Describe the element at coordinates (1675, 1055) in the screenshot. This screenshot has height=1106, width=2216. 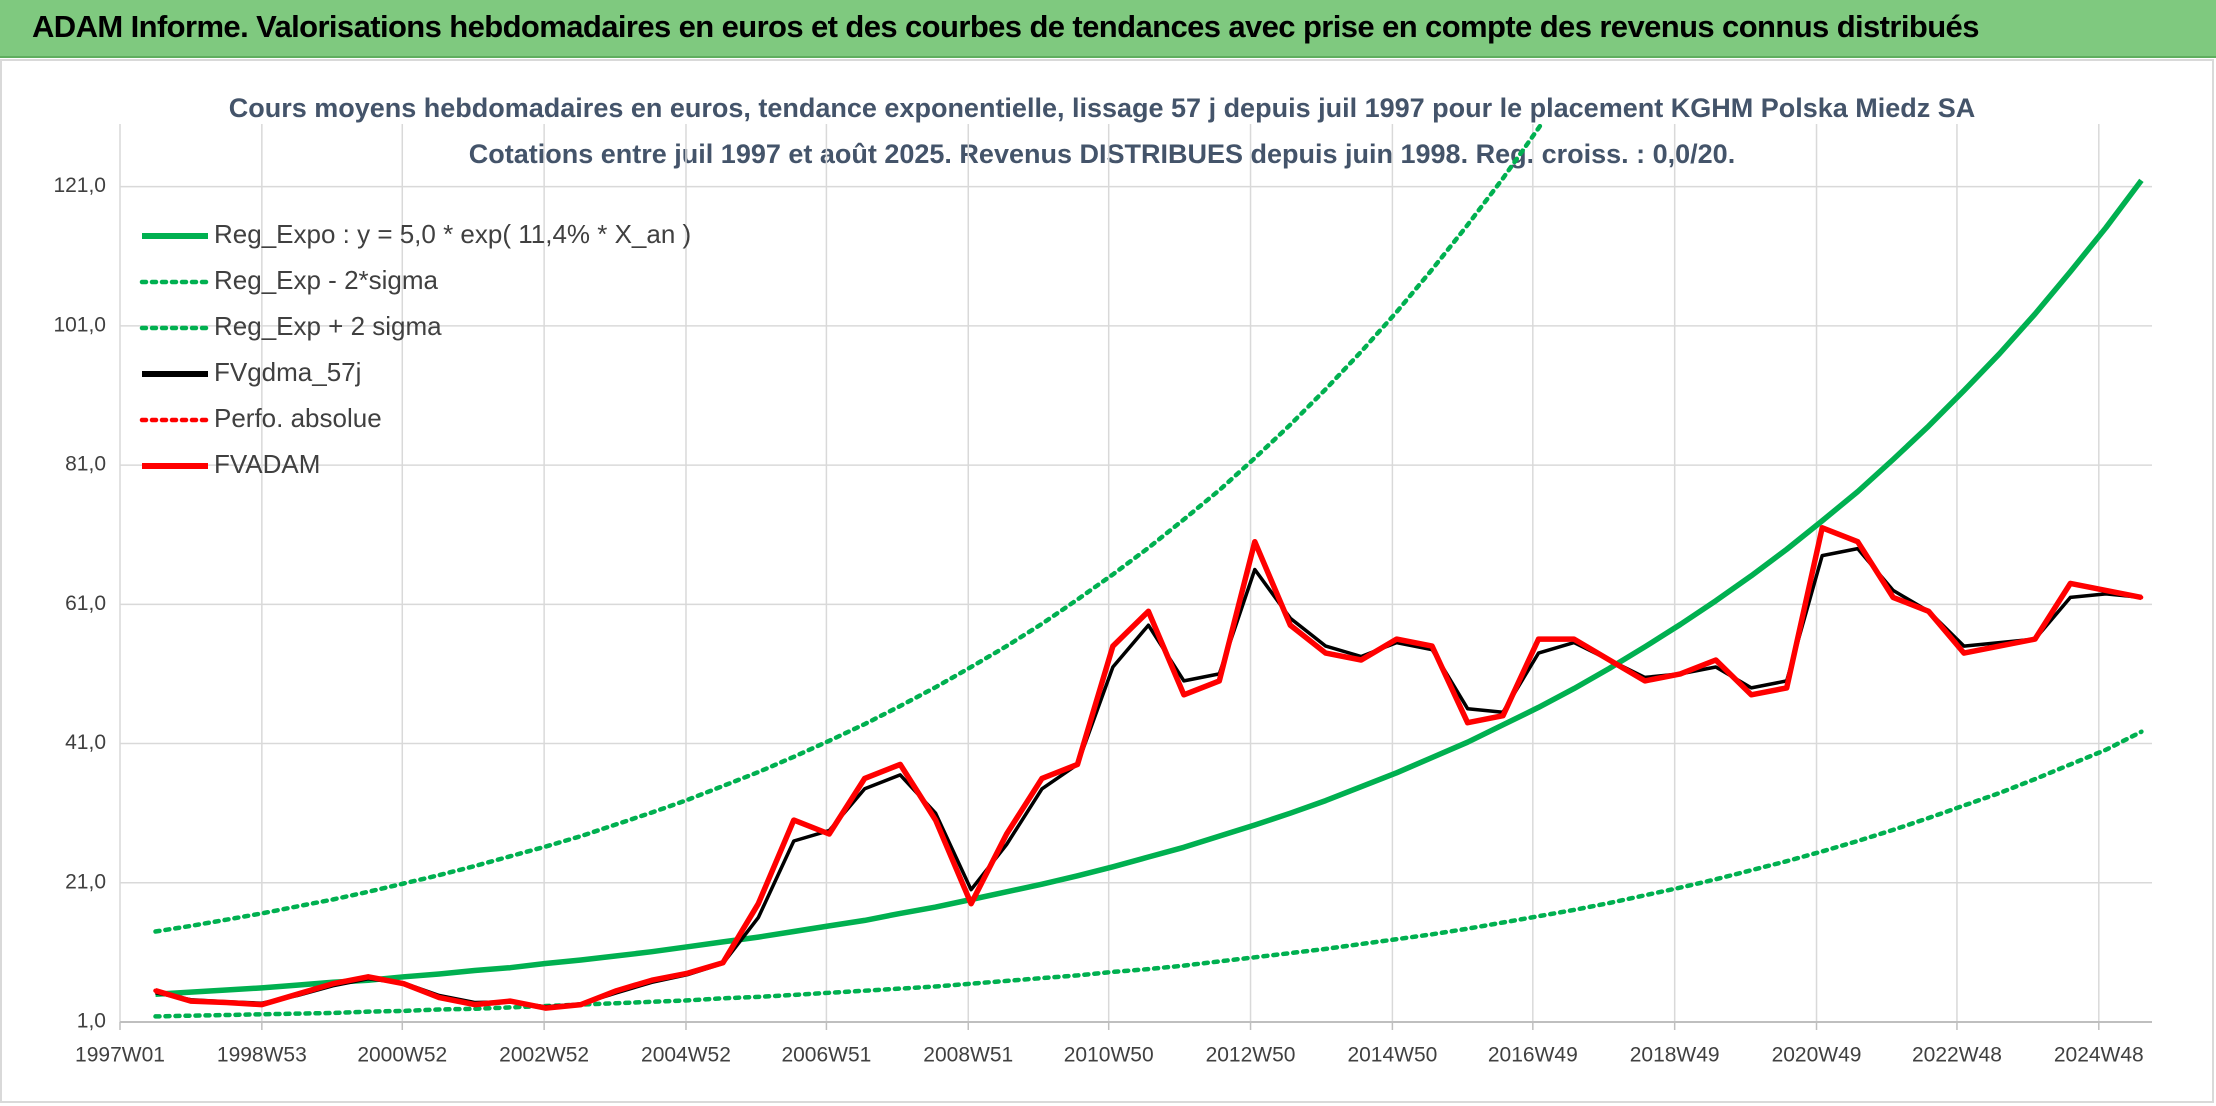
I see `x-tick-label: 2018W49` at that location.